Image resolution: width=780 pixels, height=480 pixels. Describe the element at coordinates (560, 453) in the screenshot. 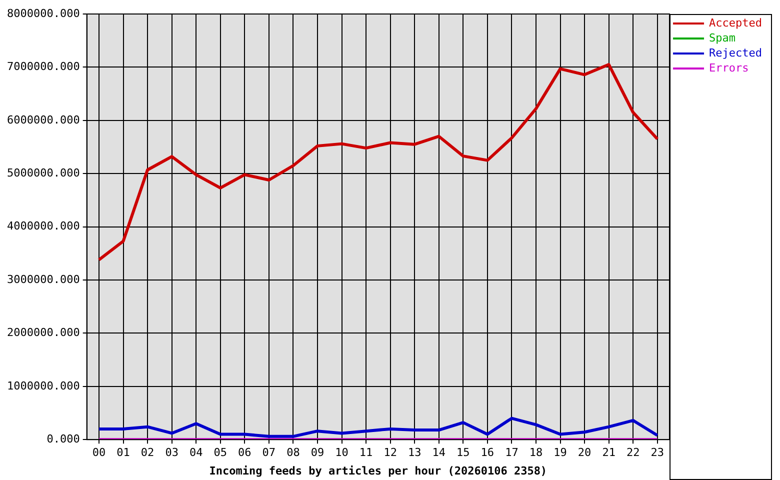

I see `x-tick-label: 19` at that location.